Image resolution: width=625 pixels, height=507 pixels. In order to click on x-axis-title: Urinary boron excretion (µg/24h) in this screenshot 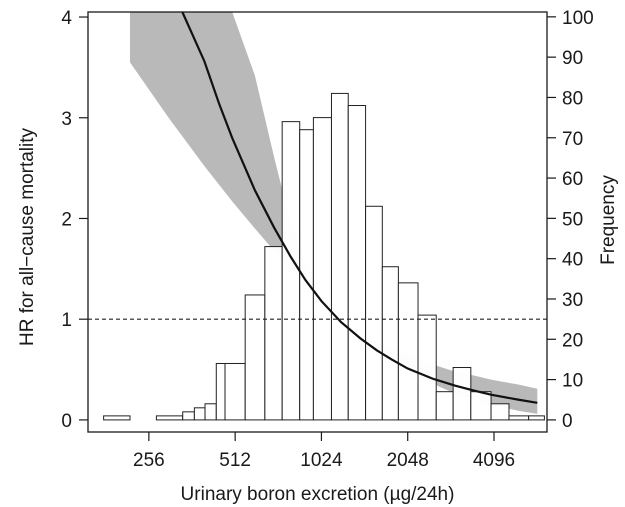, I will do `click(318, 494)`.